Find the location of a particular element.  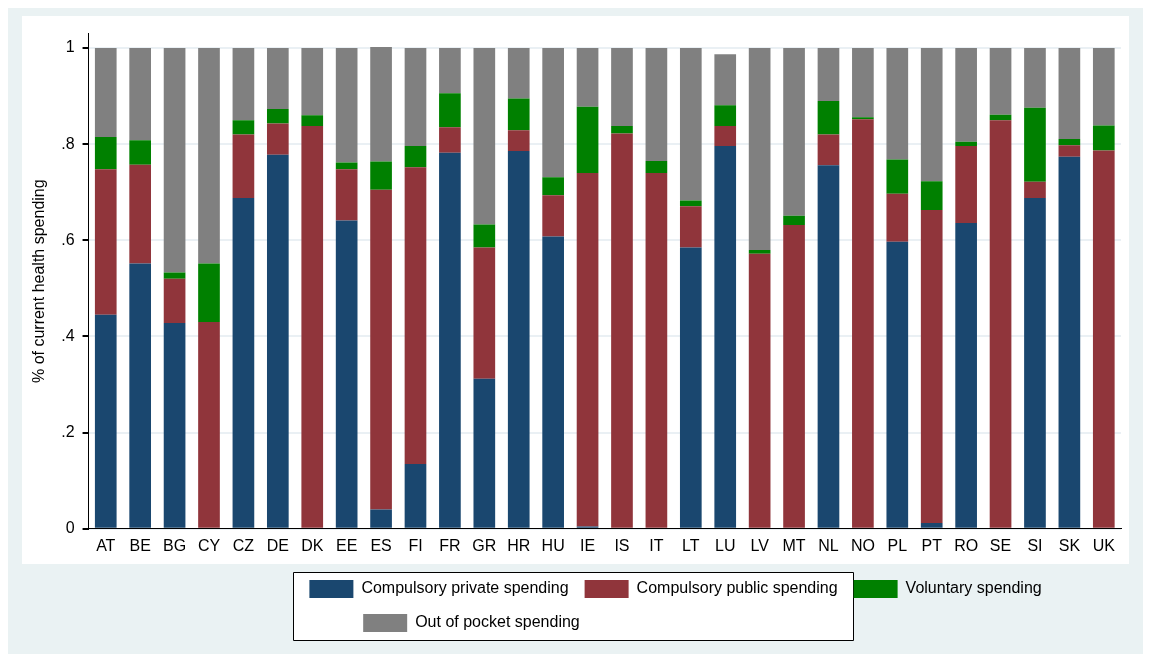

x-tick-label: IS is located at coordinates (622, 545).